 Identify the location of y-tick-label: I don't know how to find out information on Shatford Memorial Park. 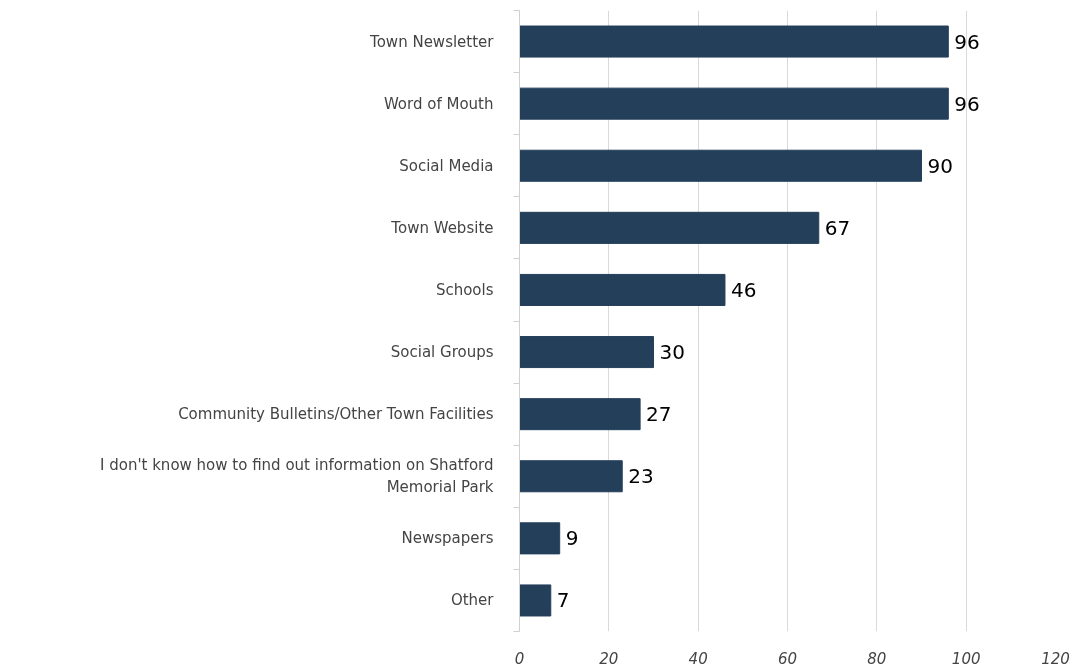
(297, 476).